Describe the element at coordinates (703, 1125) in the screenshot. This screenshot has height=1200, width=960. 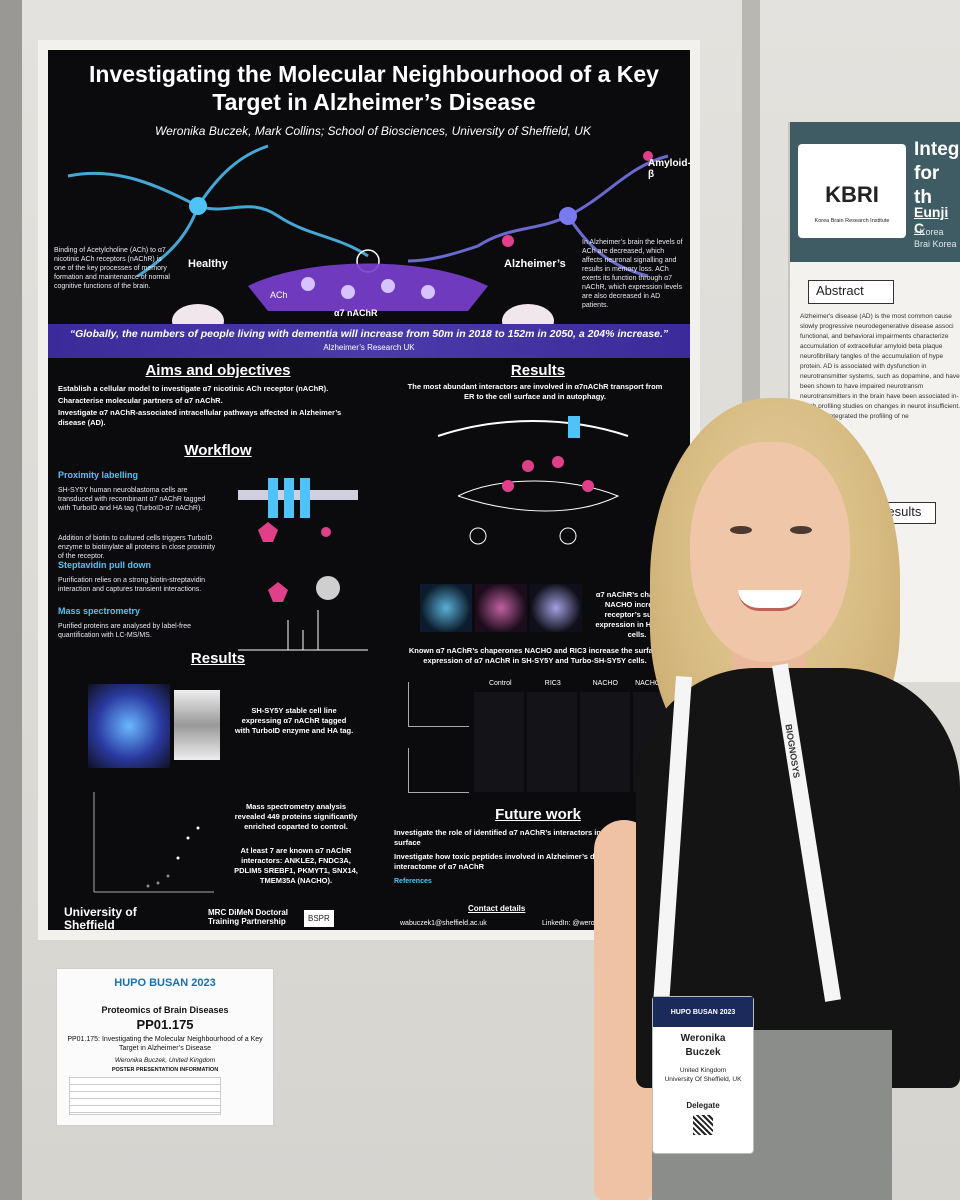
I see `qr-code-icon` at that location.